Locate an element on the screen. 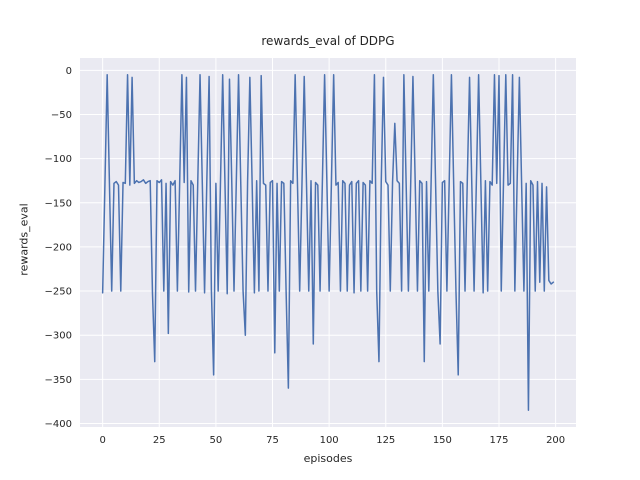  y-tick-label: −400 is located at coordinates (58, 424).